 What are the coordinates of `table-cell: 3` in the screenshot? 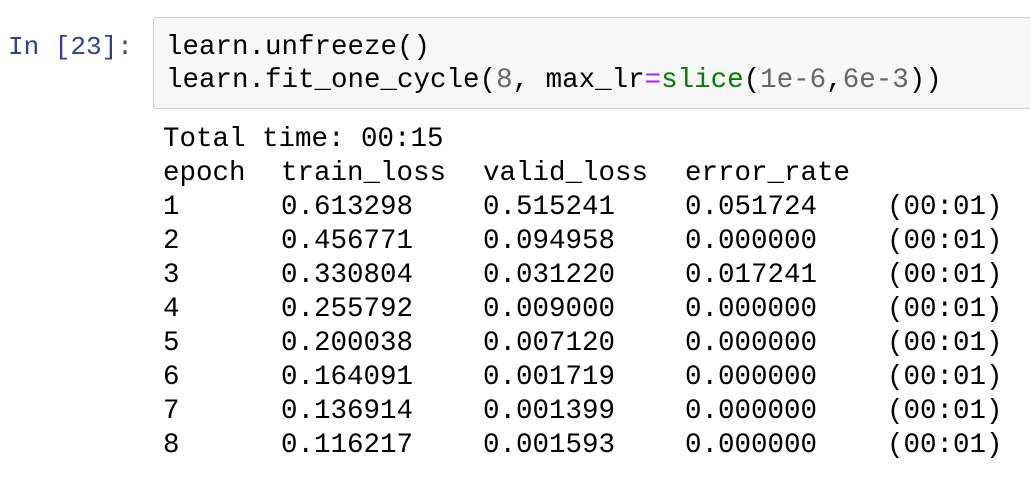 It's located at (171, 275).